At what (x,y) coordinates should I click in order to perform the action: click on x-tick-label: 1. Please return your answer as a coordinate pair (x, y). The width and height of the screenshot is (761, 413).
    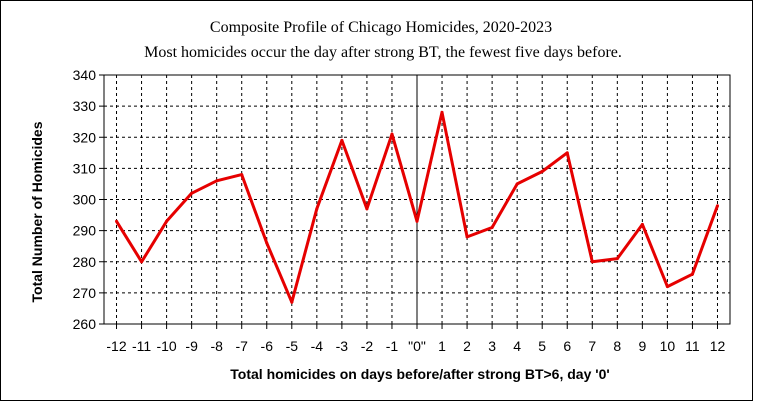
    Looking at the image, I should click on (442, 346).